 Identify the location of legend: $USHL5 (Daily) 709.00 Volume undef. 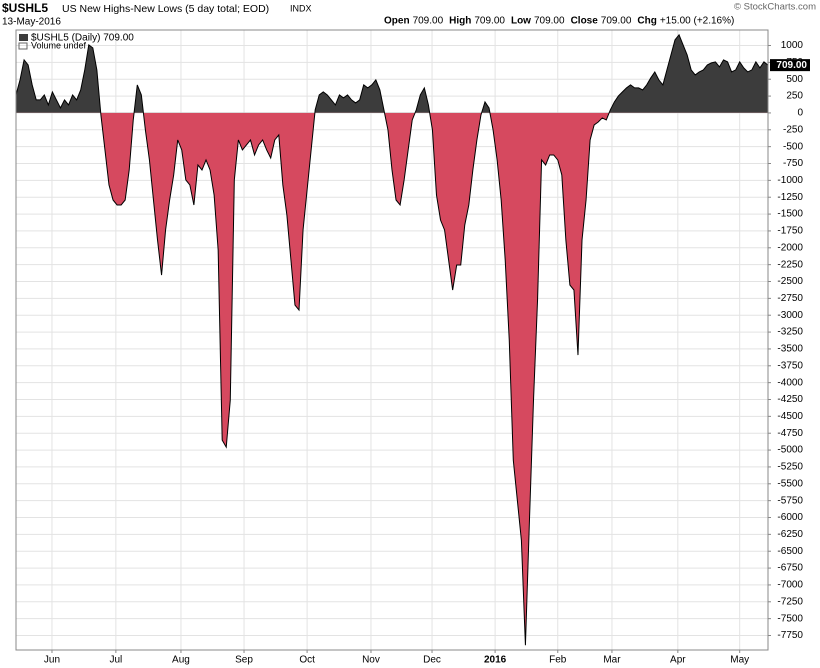
(76, 41).